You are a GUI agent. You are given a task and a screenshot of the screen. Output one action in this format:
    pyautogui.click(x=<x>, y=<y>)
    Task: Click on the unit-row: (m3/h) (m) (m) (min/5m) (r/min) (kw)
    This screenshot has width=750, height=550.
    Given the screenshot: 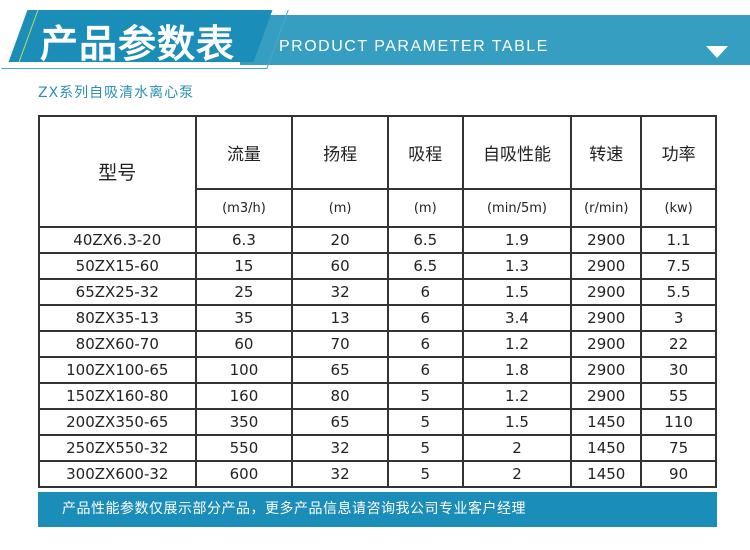 What is the action you would take?
    pyautogui.click(x=378, y=208)
    